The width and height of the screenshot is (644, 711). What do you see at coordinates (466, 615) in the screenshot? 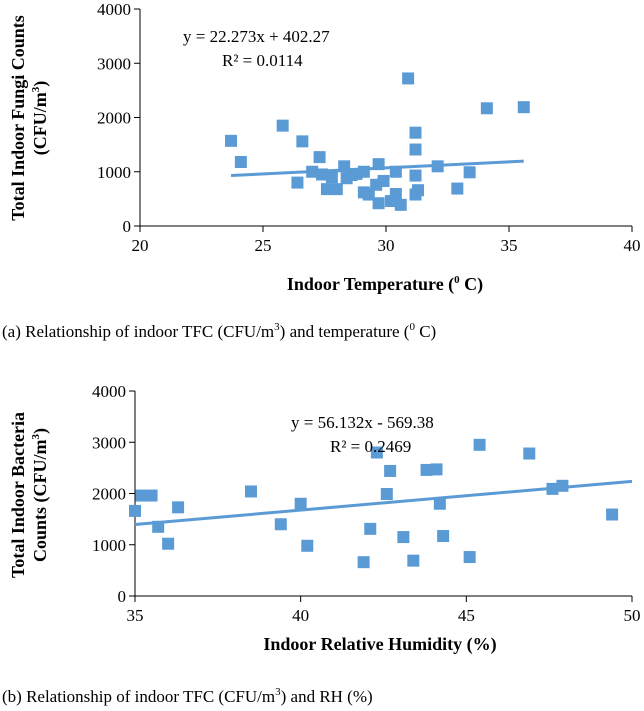
I see `chart-b-x-tick-label: 45` at bounding box center [466, 615].